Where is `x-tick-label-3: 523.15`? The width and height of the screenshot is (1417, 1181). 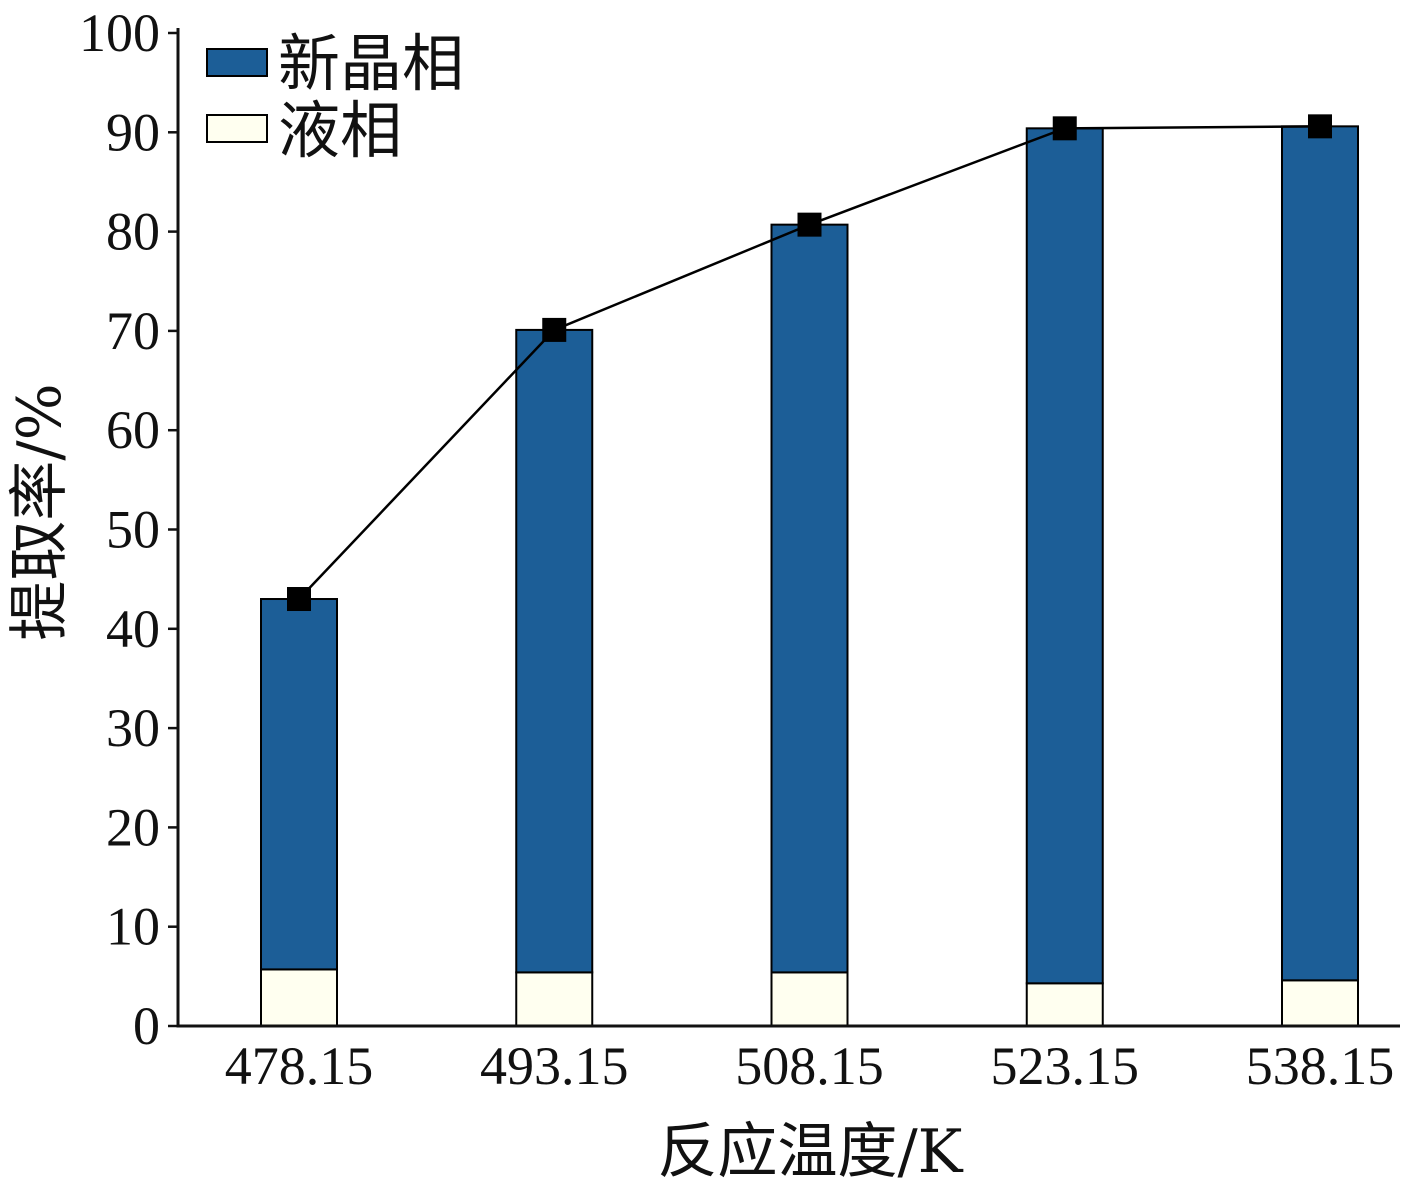
x-tick-label-3: 523.15 is located at coordinates (1065, 1066).